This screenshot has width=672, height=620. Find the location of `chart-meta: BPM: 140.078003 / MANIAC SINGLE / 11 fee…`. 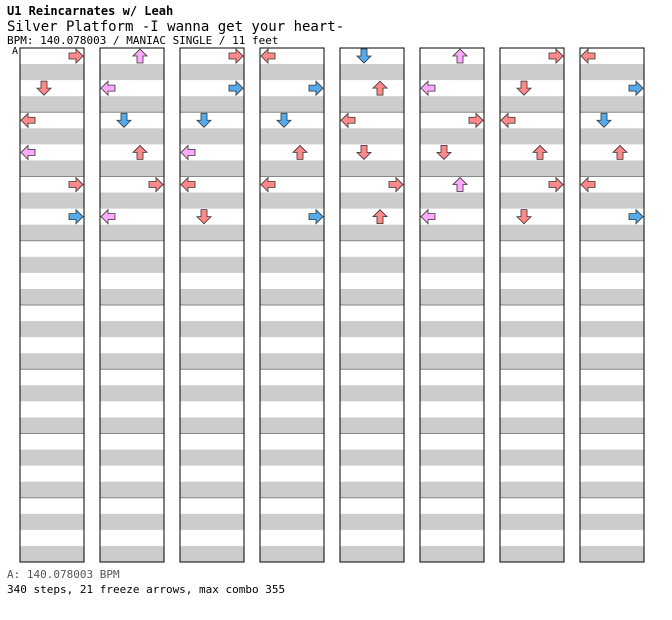

chart-meta: BPM: 140.078003 / MANIAC SINGLE / 11 fee… is located at coordinates (143, 40).